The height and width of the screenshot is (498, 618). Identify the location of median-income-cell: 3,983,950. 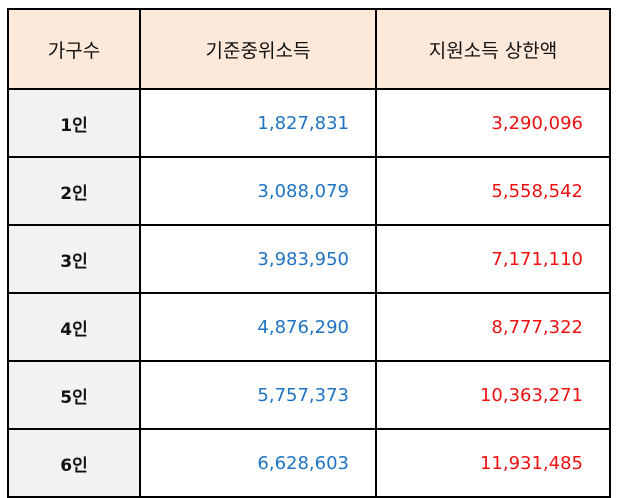
(258, 259).